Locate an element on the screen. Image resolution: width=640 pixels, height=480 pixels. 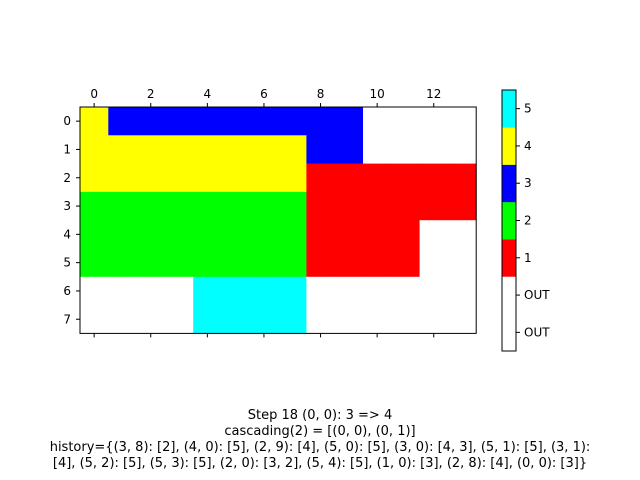
y-tick-label: 6 is located at coordinates (67, 291).